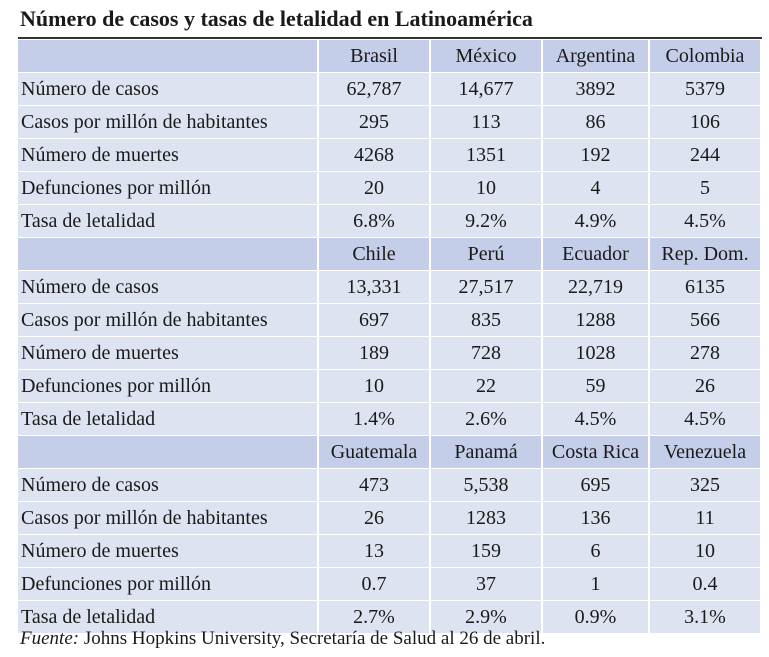 This screenshot has height=657, width=769. Describe the element at coordinates (596, 353) in the screenshot. I see `table-cell: 1028` at that location.